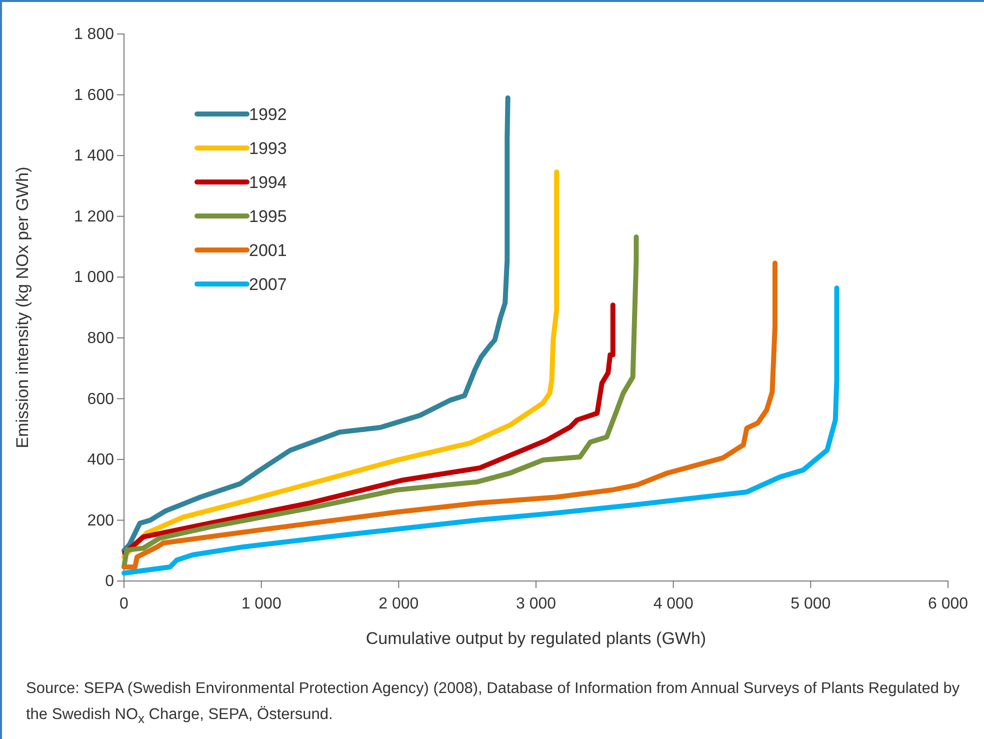 The image size is (984, 739). I want to click on x-tick-label: 4 000, so click(673, 604).